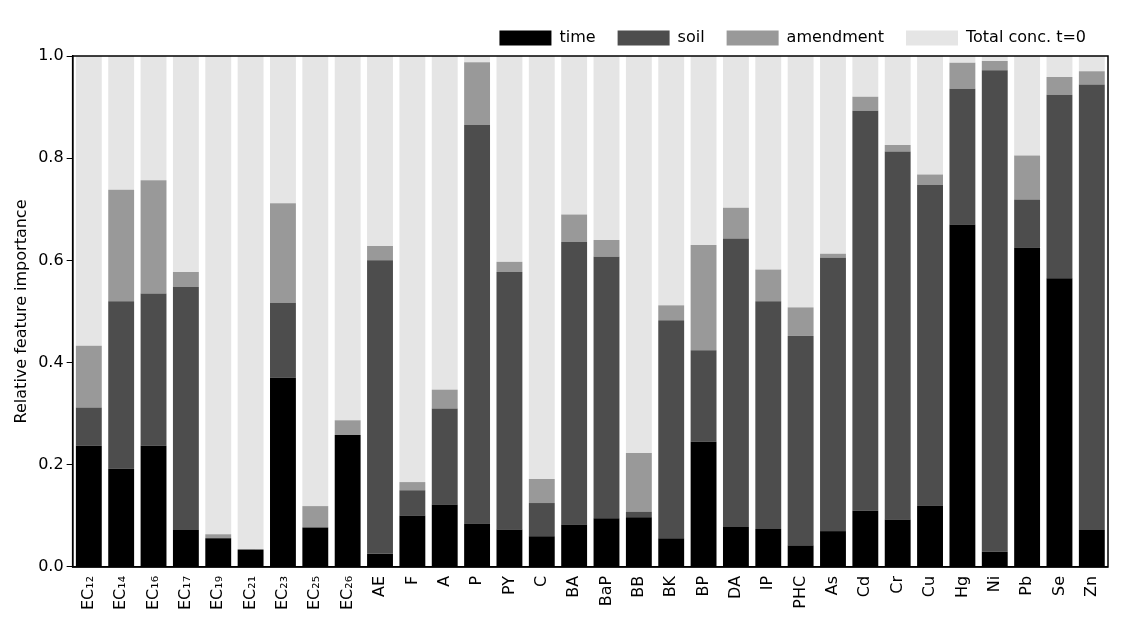 The height and width of the screenshot is (624, 1127). Describe the element at coordinates (799, 592) in the screenshot. I see `x-tick-label: PHC` at that location.